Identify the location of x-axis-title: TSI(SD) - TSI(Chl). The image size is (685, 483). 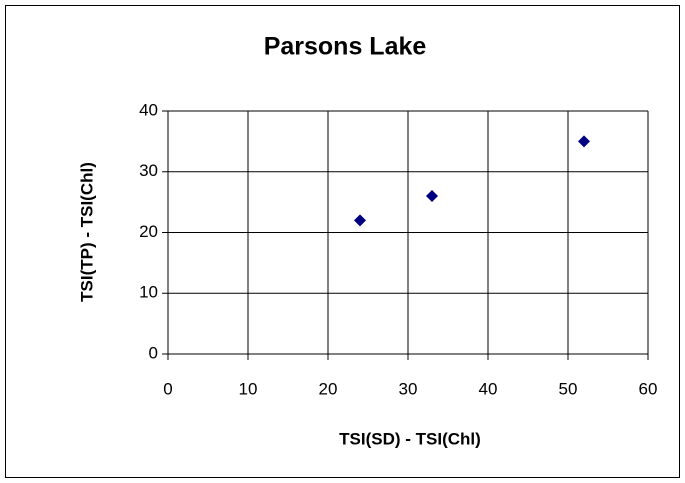
(410, 438).